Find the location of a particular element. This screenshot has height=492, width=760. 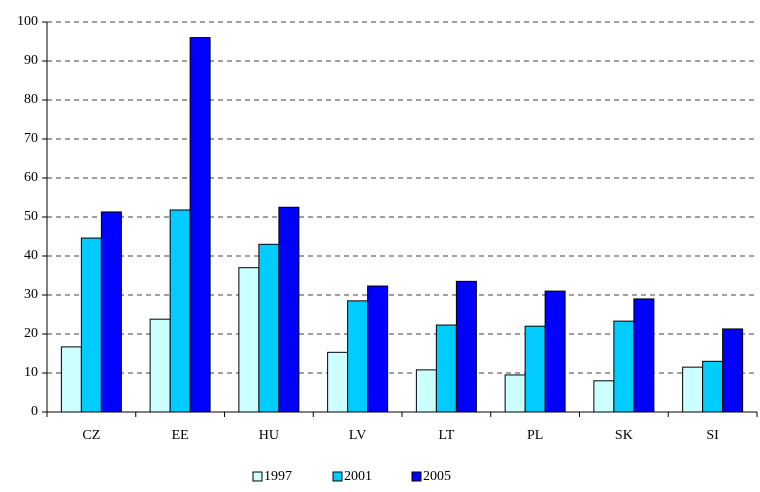

x-tick-label: LV is located at coordinates (357, 435).